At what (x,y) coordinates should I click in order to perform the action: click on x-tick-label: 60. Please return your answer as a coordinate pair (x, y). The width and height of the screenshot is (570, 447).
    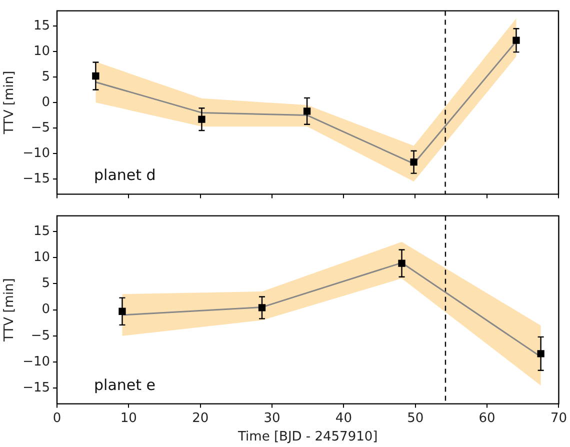
    Looking at the image, I should click on (487, 418).